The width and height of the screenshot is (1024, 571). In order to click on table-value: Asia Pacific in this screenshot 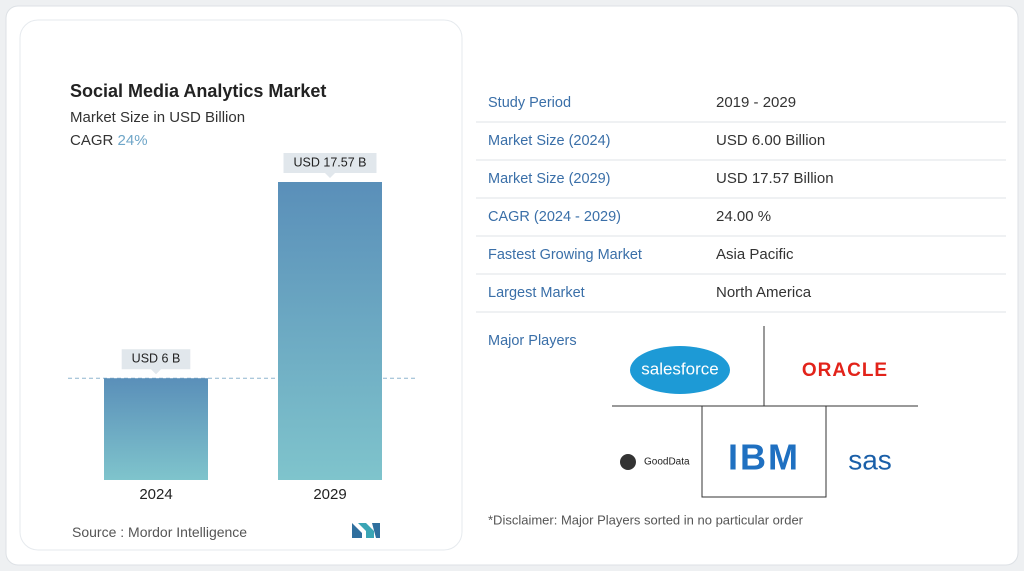, I will do `click(755, 254)`.